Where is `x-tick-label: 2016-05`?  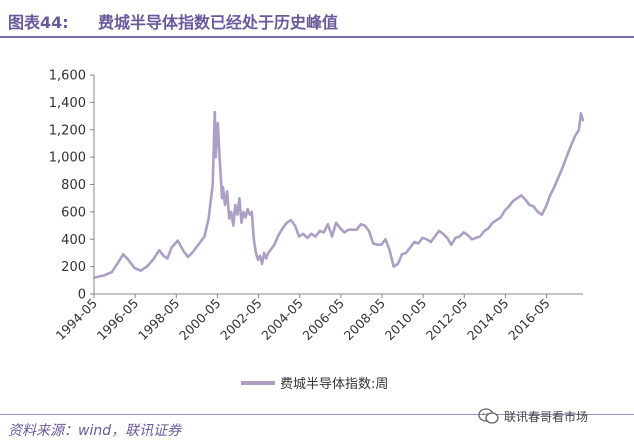 x-tick-label: 2016-05 is located at coordinates (529, 320).